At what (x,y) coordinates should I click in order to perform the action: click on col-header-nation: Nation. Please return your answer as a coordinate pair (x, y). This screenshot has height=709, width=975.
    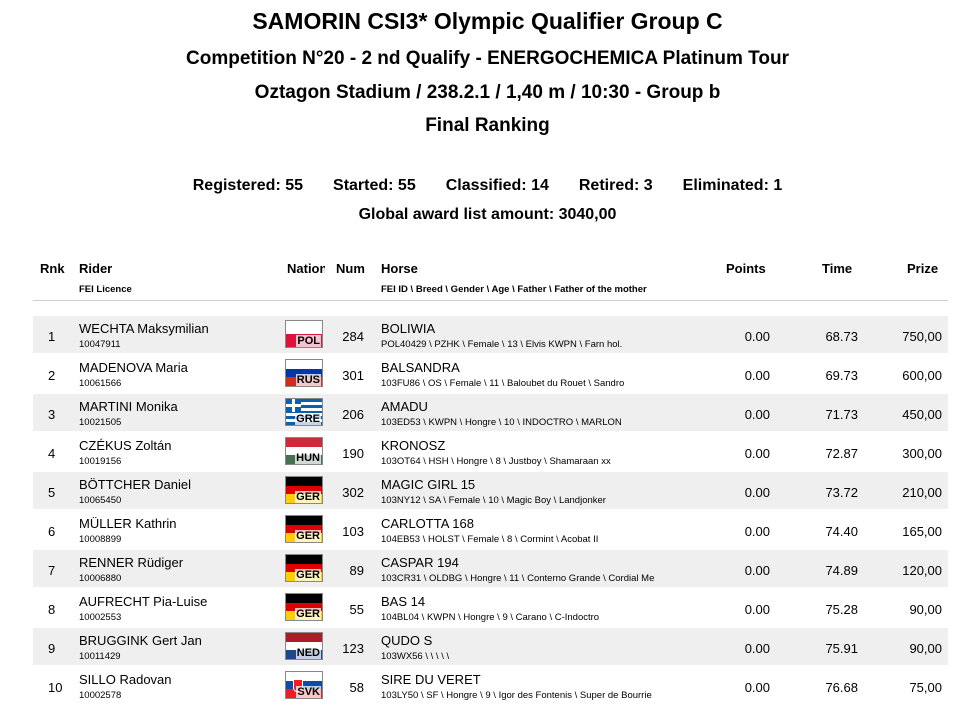
    Looking at the image, I should click on (306, 268).